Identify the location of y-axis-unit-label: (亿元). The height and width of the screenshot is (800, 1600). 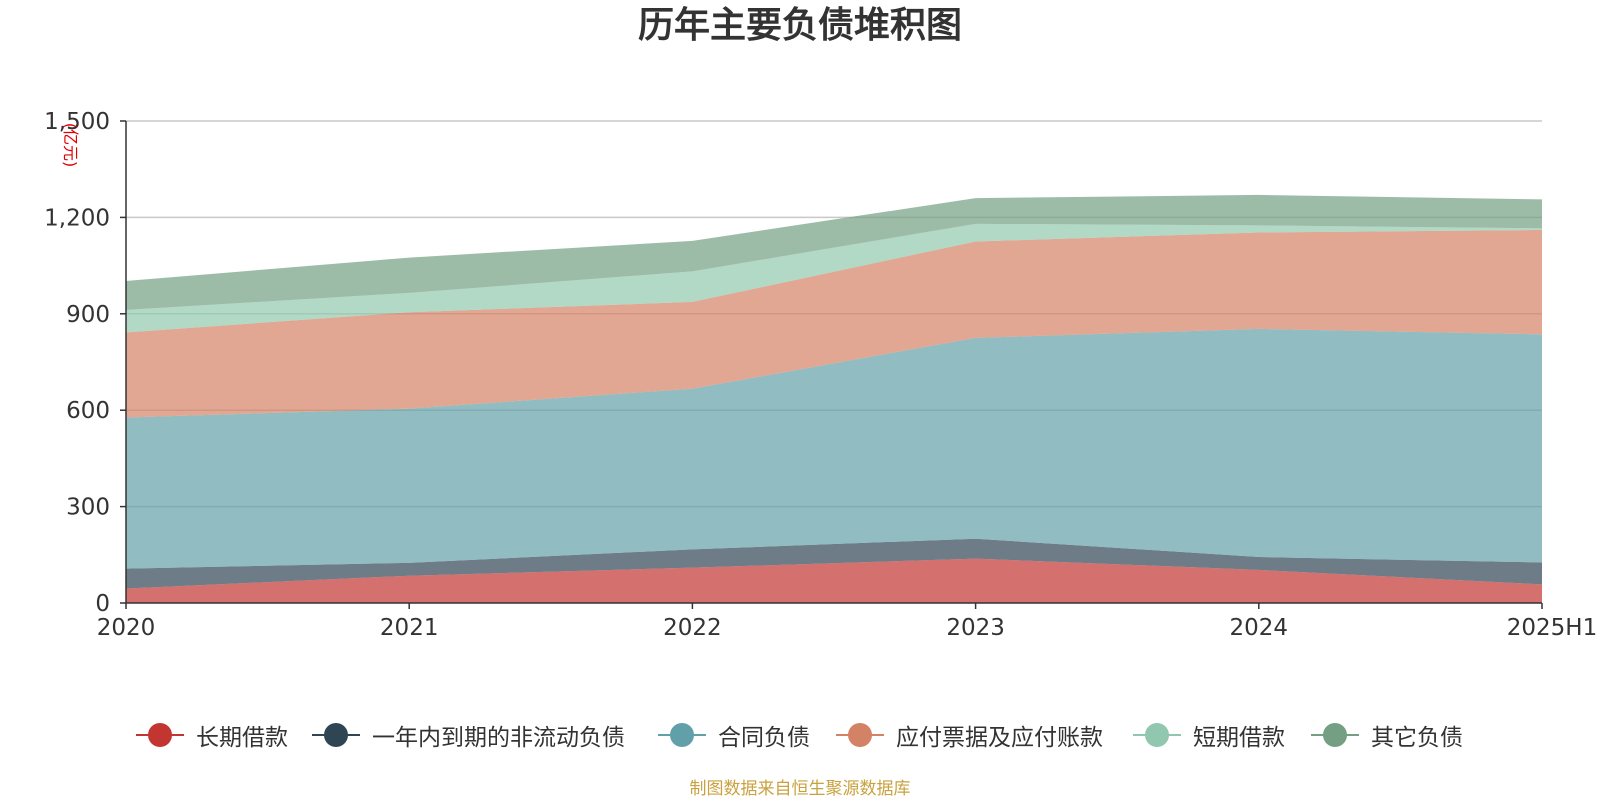
(70, 145).